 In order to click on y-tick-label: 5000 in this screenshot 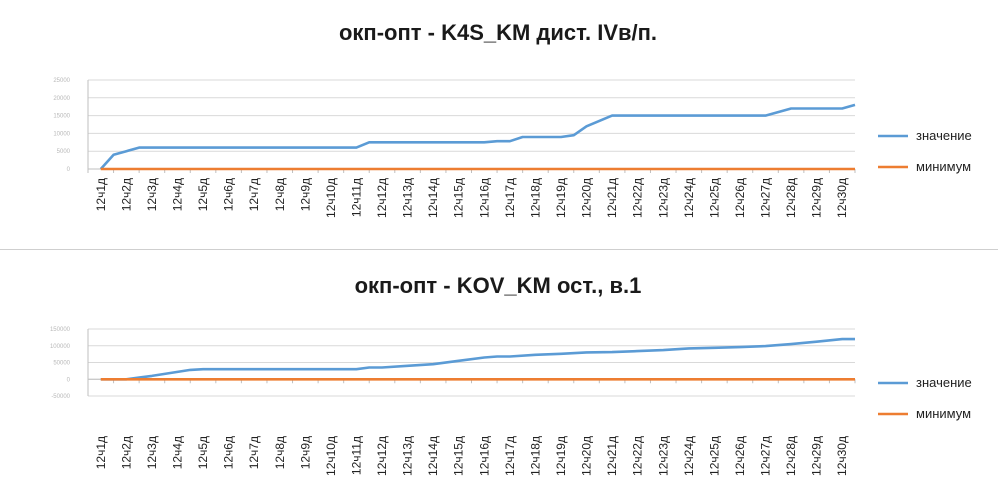, I will do `click(64, 152)`.